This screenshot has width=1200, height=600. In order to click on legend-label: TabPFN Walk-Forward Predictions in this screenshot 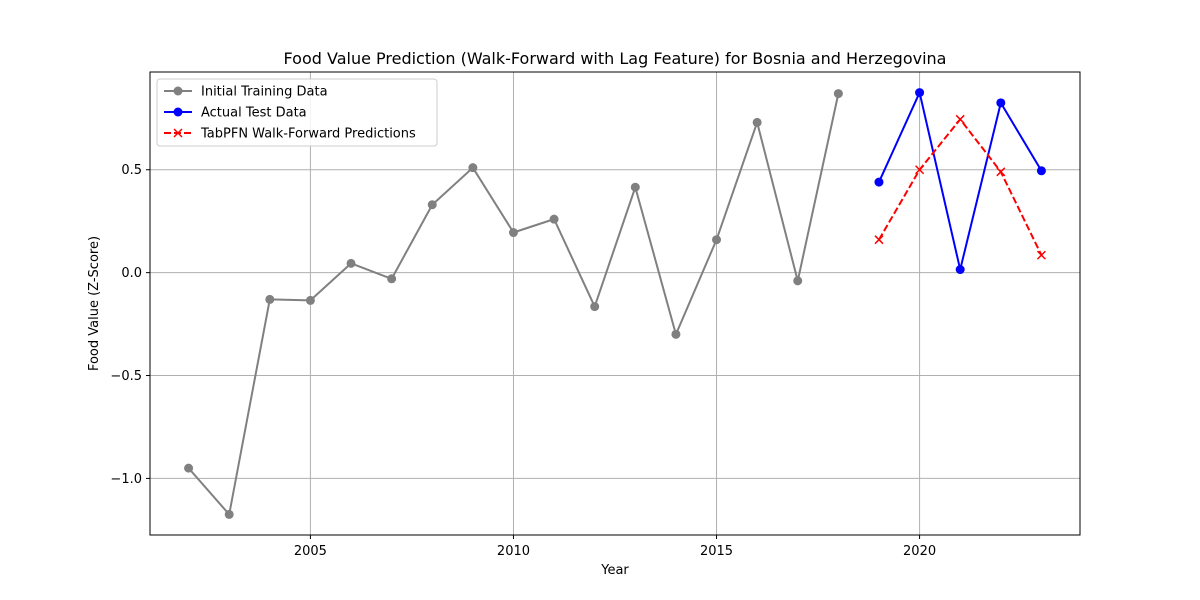, I will do `click(308, 134)`.